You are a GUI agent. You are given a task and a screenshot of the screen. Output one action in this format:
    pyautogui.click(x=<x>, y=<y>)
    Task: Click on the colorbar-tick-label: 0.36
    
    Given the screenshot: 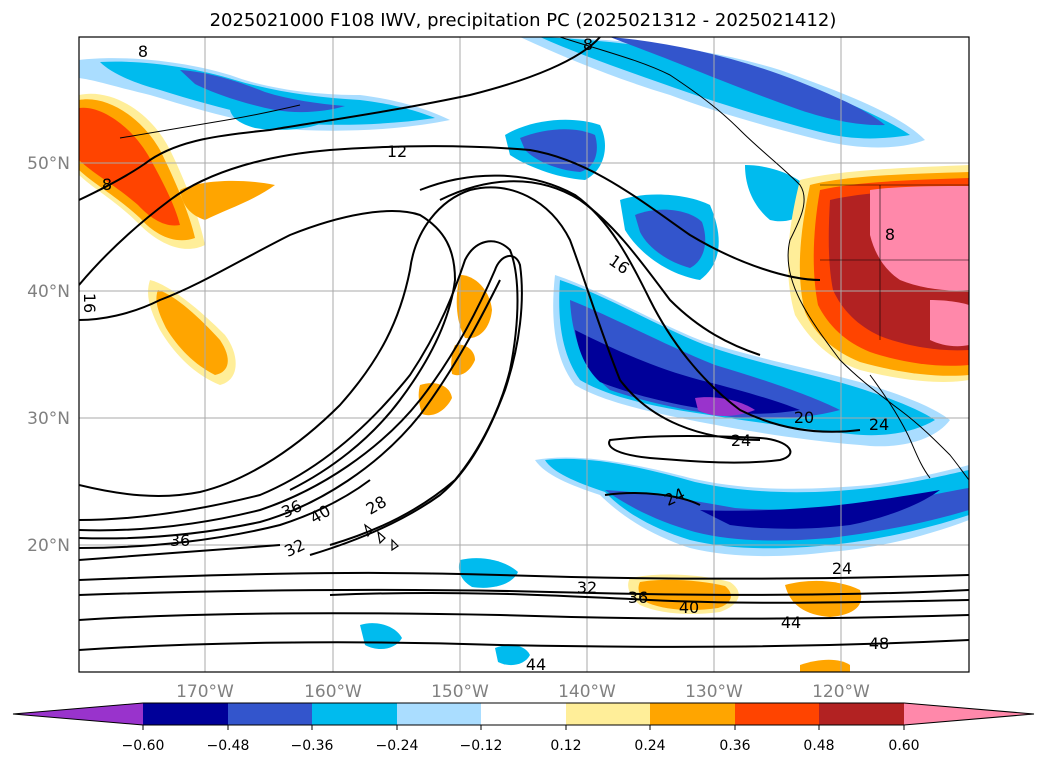 What is the action you would take?
    pyautogui.click(x=734, y=746)
    